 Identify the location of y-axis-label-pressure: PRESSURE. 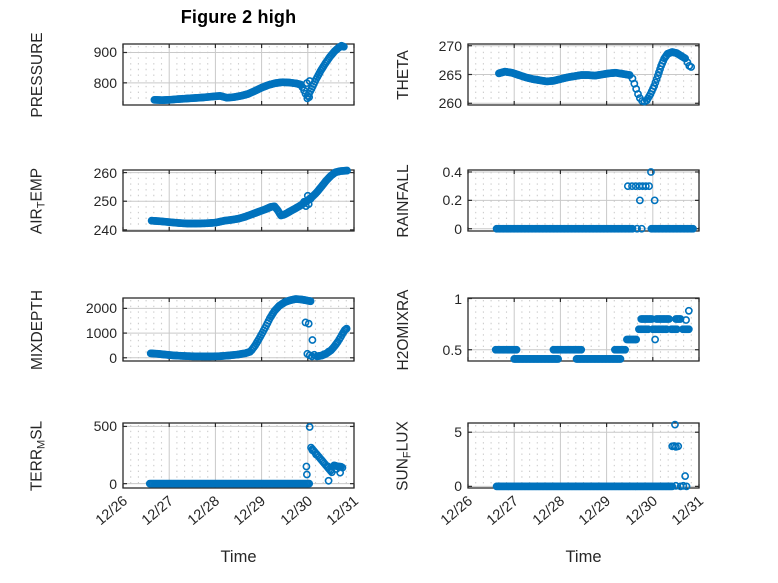
(37, 74).